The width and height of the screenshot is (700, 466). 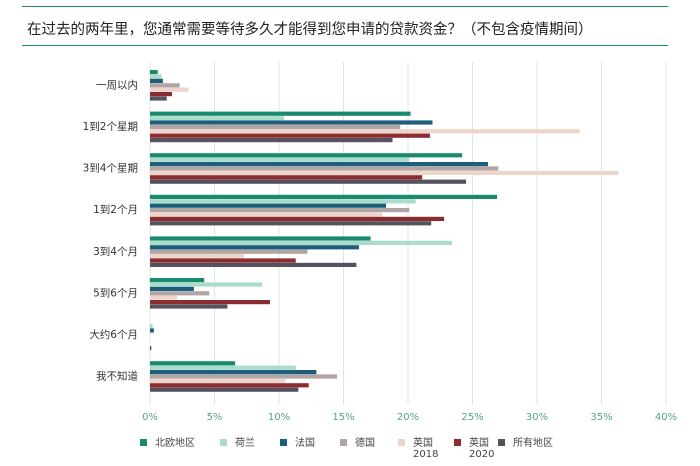 What do you see at coordinates (175, 443) in the screenshot?
I see `legend-label: 北欧地区` at bounding box center [175, 443].